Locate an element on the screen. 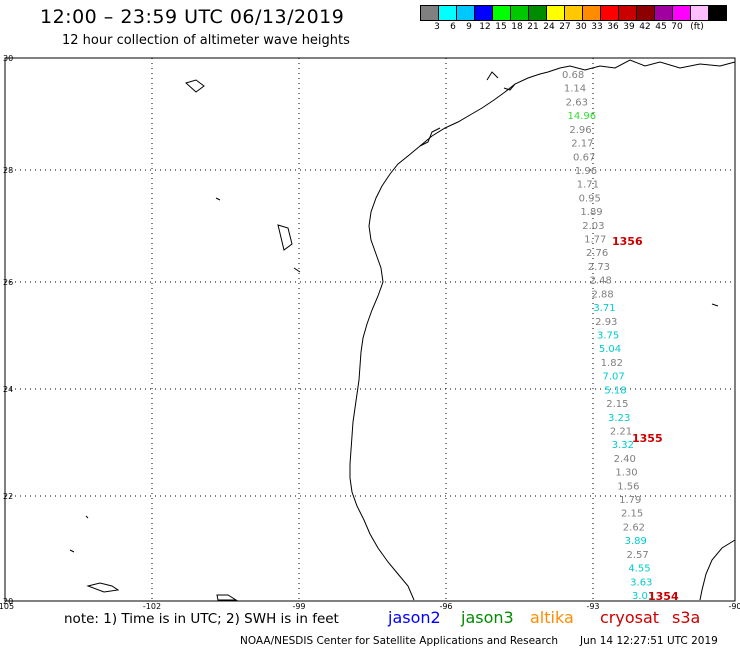 The height and width of the screenshot is (650, 740). color-scale-tick: 42 is located at coordinates (645, 27).